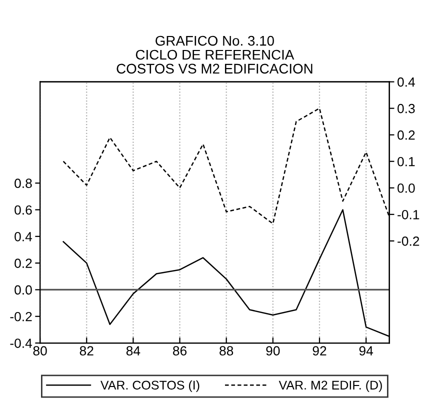  Describe the element at coordinates (406, 188) in the screenshot. I see `y2-tick-label: 0.0` at that location.